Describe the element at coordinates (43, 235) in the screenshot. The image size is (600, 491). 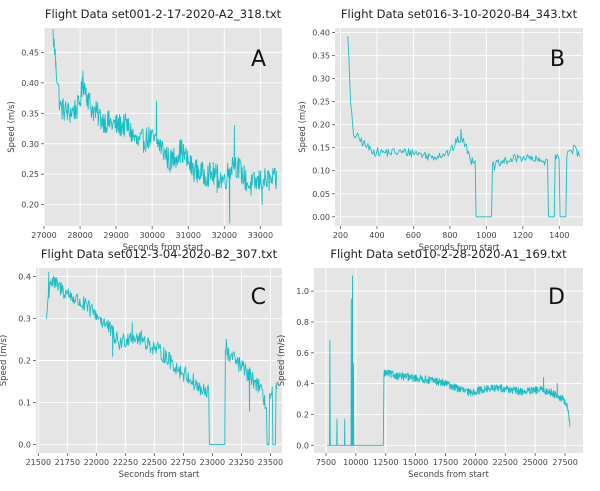
I see `x-tick-label: 27000` at that location.